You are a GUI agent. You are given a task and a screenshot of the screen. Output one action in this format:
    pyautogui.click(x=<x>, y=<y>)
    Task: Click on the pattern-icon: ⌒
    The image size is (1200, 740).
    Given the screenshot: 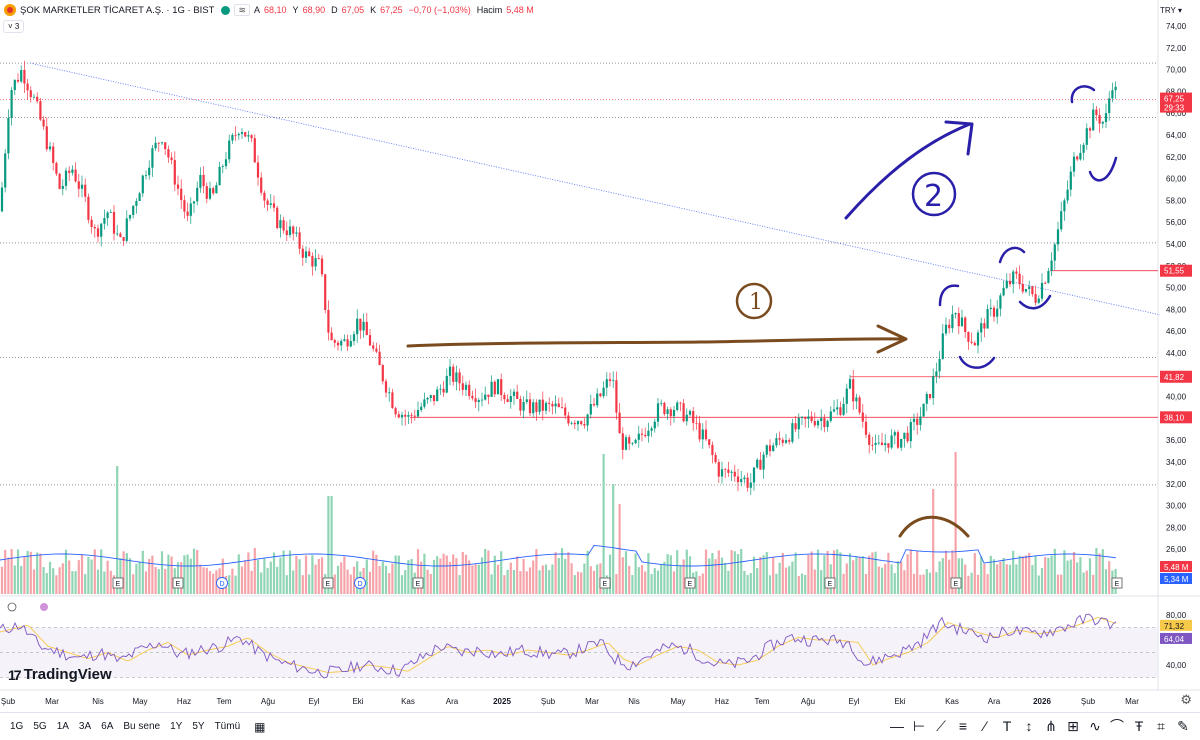 What is the action you would take?
    pyautogui.click(x=1117, y=726)
    